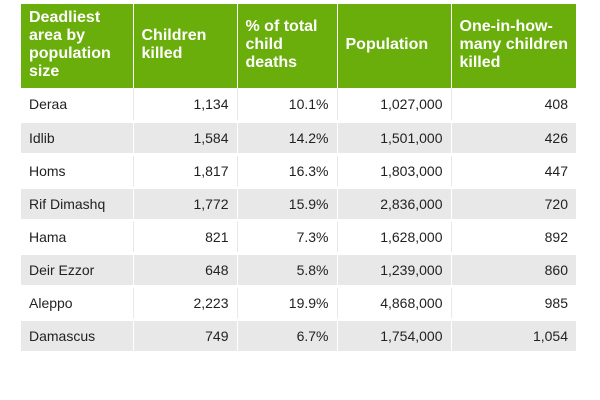  Describe the element at coordinates (393, 105) in the screenshot. I see `cell-population: 1,027,000` at that location.